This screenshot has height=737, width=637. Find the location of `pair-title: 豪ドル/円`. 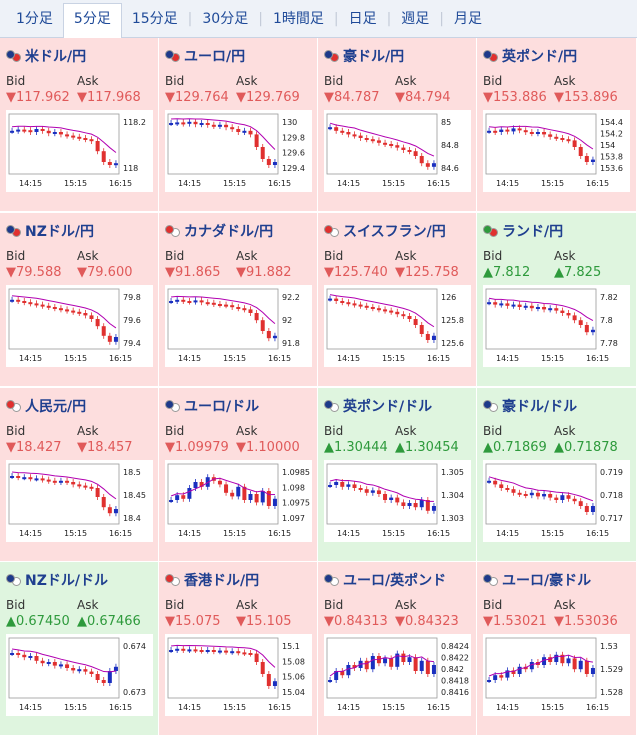

pair-title: 豪ドル/円 is located at coordinates (364, 56).